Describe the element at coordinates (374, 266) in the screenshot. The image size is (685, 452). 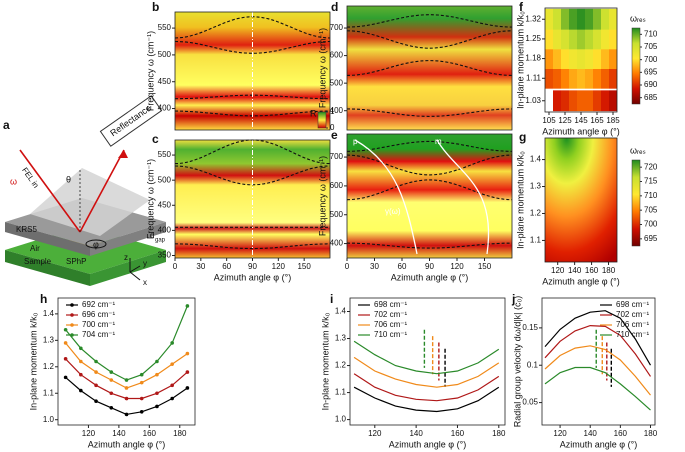
I see `x-tick-label: 30` at that location.